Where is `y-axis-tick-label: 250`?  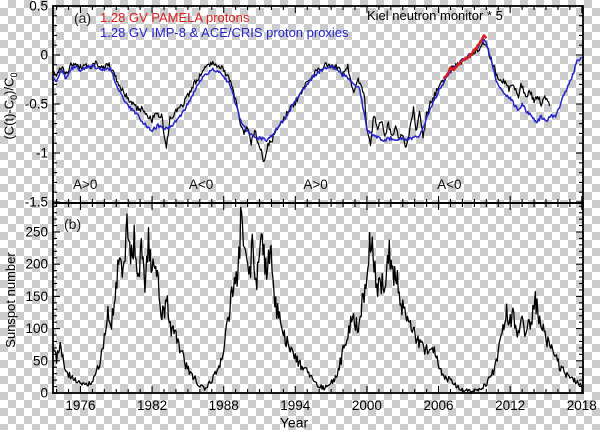 y-axis-tick-label: 250 is located at coordinates (36, 231).